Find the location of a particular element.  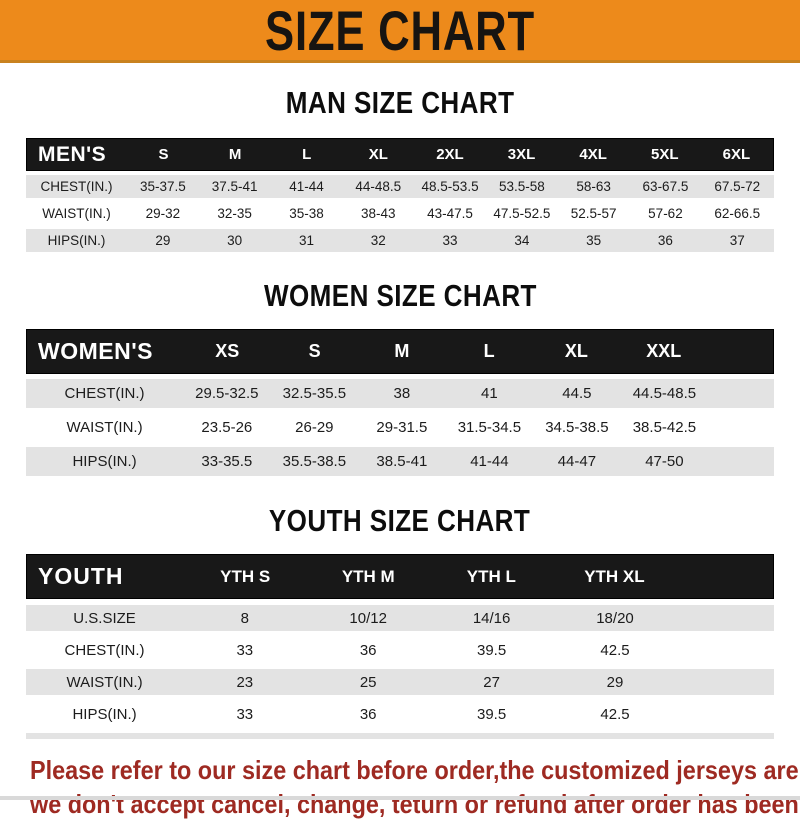

table-row: HIPS(IN.) 33 36 39.5 42.5 is located at coordinates (400, 714).